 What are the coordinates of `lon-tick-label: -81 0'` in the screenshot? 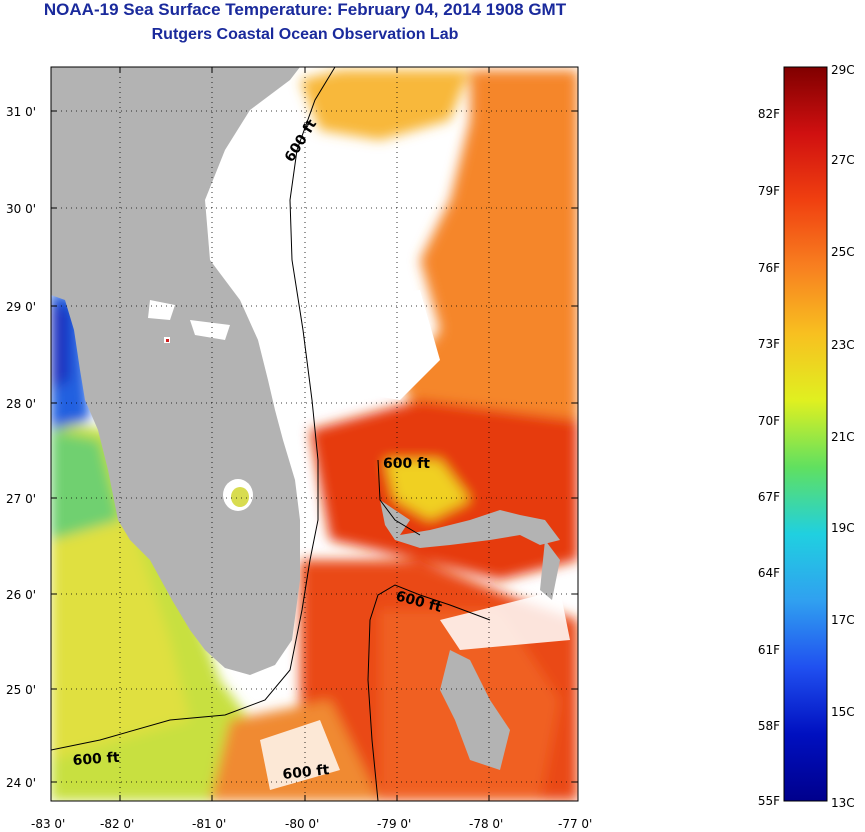 It's located at (209, 824).